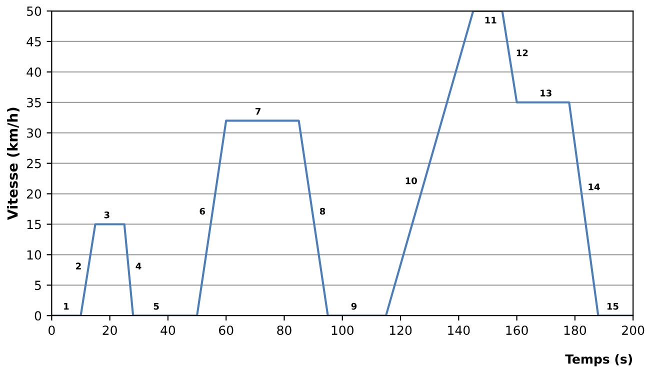 This screenshot has width=646, height=367. I want to click on y-tick-label: 45, so click(33, 41).